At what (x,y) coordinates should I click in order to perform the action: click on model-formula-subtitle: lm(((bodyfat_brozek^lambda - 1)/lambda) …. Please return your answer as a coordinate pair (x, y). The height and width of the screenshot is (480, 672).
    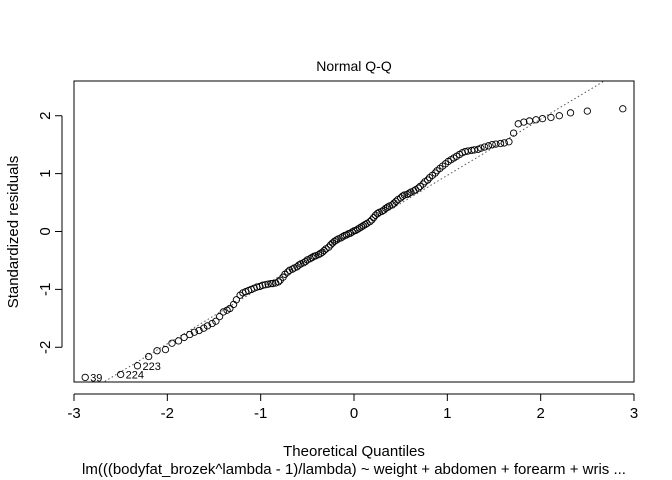
    Looking at the image, I should click on (354, 469).